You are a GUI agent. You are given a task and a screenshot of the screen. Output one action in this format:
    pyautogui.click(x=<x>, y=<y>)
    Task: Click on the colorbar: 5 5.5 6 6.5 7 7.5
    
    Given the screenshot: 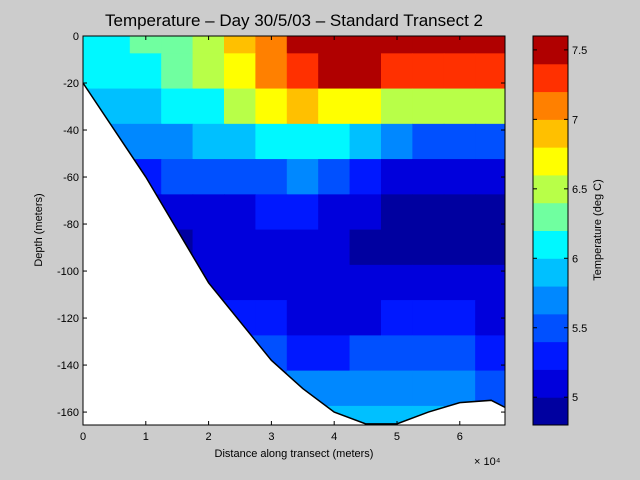 What is the action you would take?
    pyautogui.click(x=559, y=230)
    